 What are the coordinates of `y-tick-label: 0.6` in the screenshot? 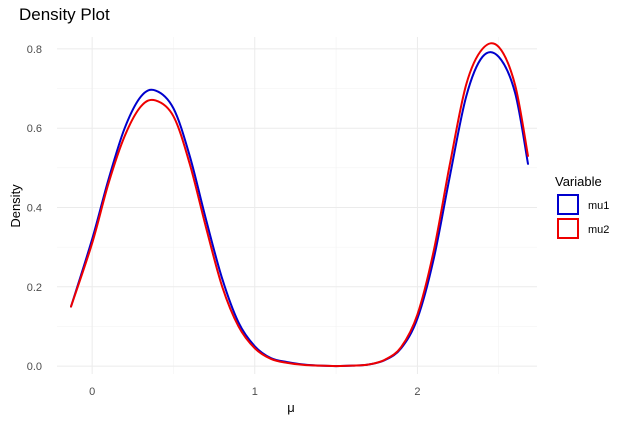 It's located at (34, 129).